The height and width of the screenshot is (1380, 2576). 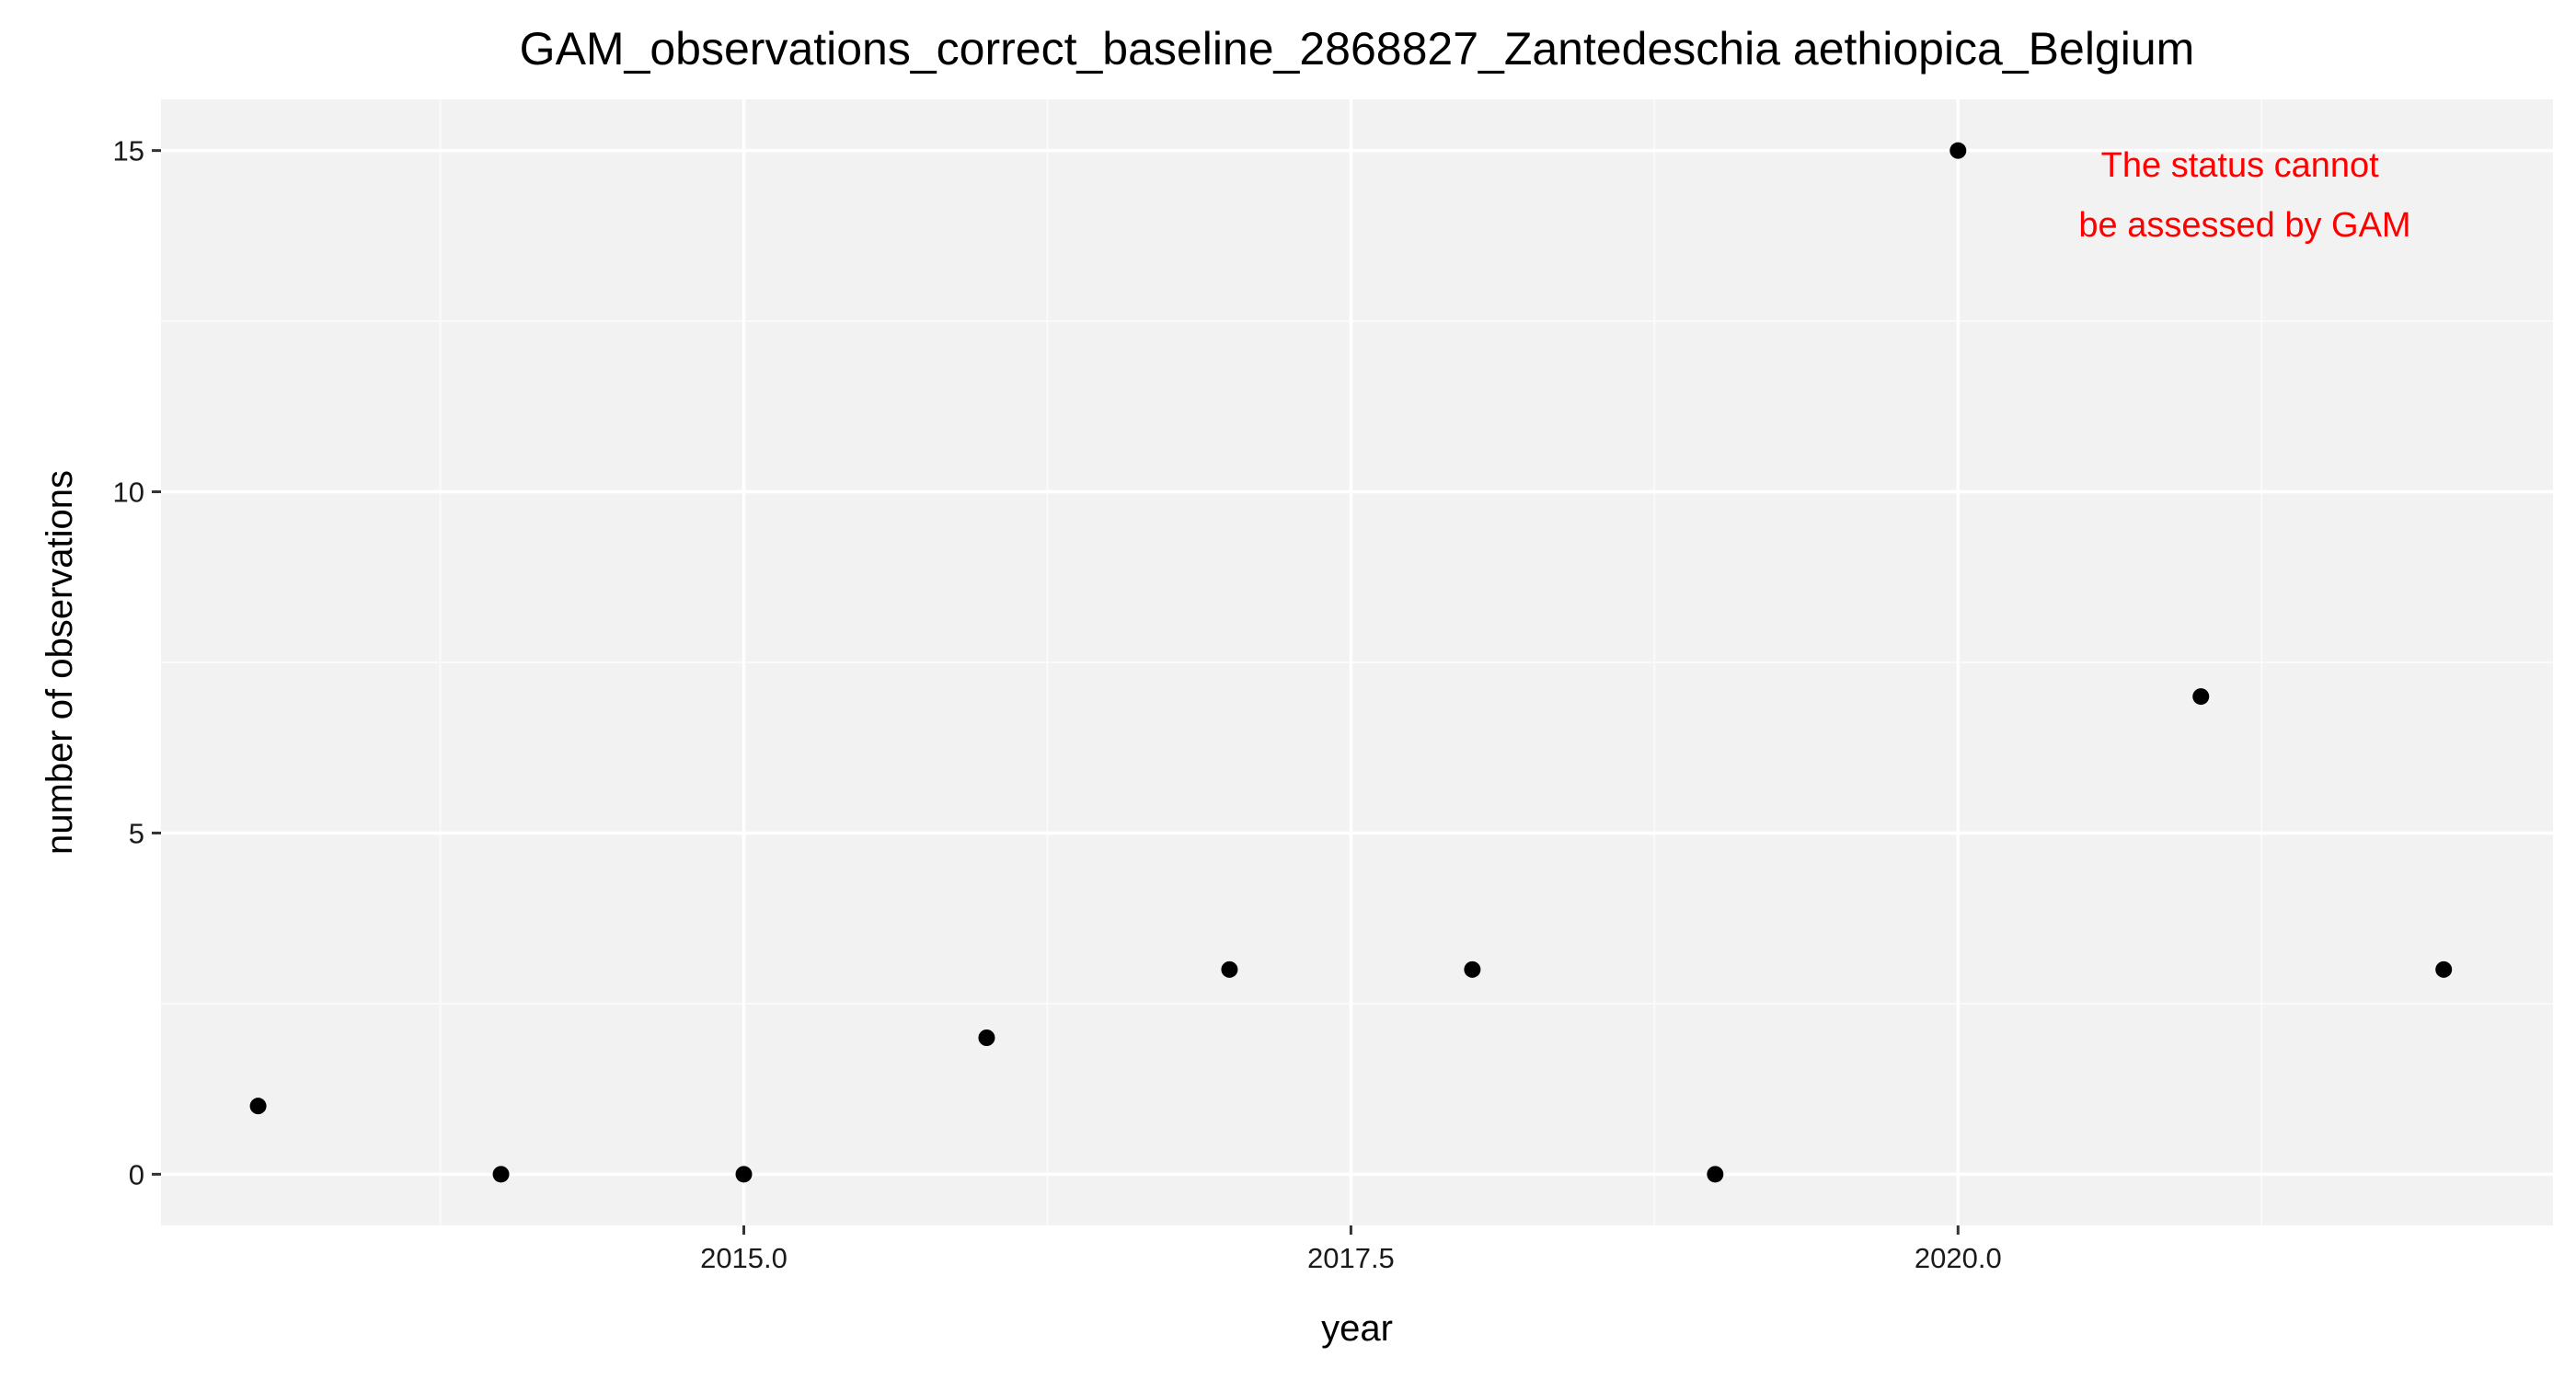 I want to click on annotation-line: The status cannot, so click(x=2240, y=165).